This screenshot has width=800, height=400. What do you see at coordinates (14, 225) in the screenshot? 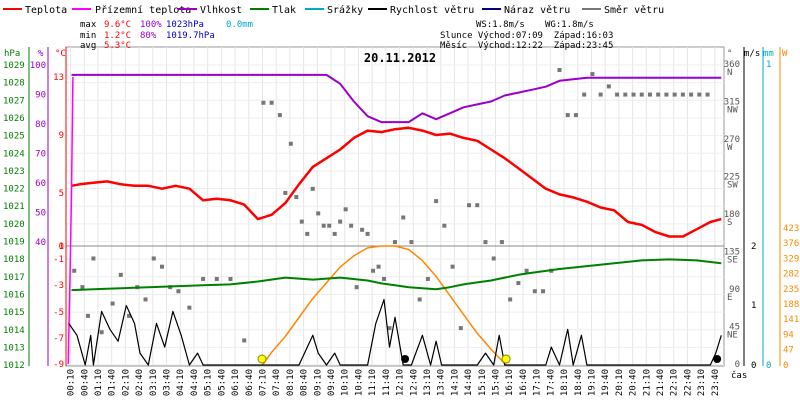
I see `hpa-tick-label: 1020` at bounding box center [14, 225].